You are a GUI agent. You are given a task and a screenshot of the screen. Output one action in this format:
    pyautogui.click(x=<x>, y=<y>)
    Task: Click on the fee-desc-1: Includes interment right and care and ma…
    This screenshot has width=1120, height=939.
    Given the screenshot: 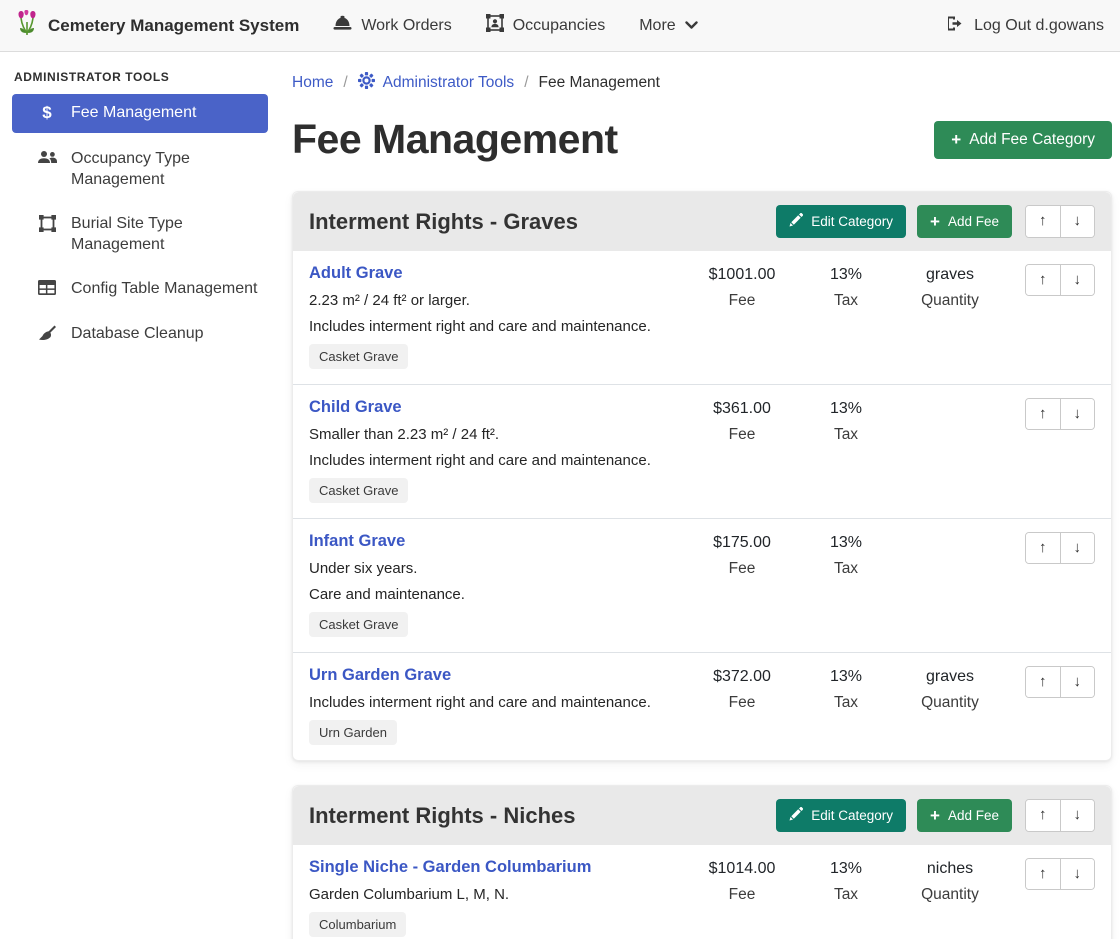 What is the action you would take?
    pyautogui.click(x=480, y=702)
    